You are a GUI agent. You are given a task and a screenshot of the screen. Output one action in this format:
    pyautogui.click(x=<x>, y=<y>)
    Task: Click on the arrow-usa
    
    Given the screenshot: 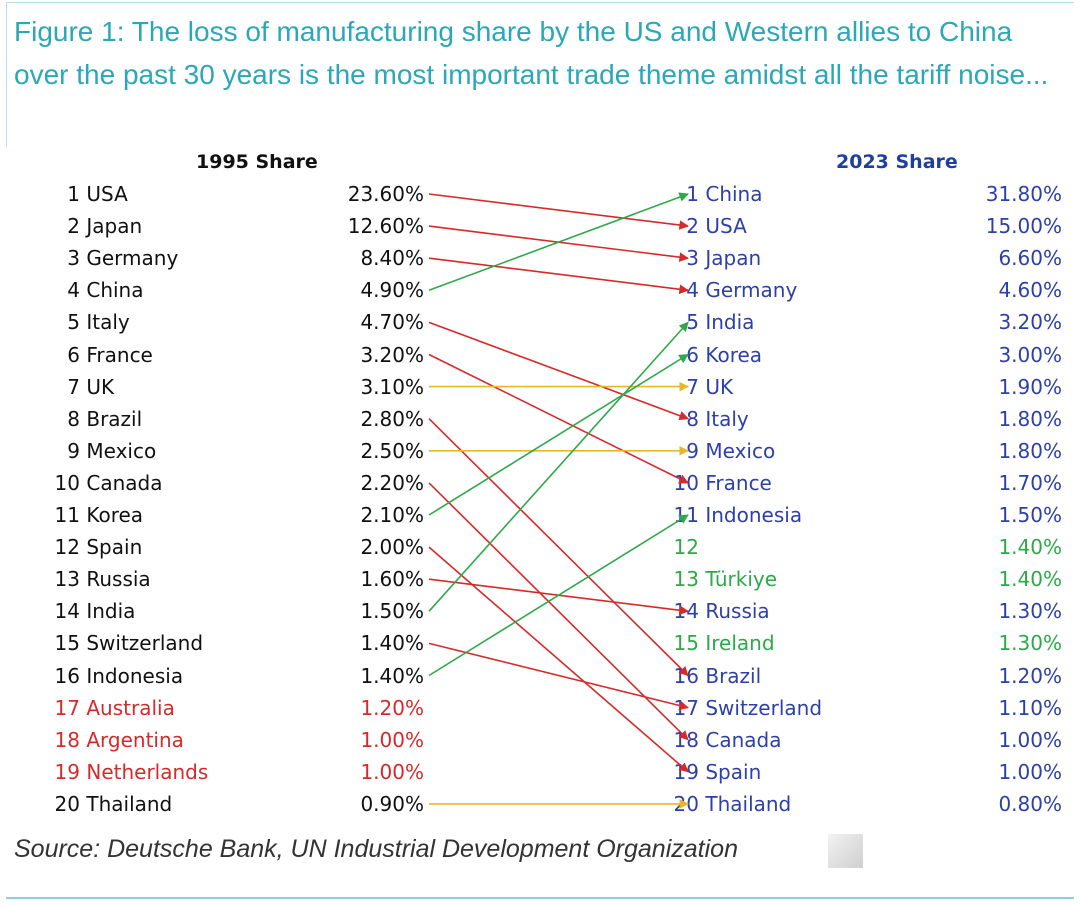 What is the action you would take?
    pyautogui.click(x=558, y=211)
    